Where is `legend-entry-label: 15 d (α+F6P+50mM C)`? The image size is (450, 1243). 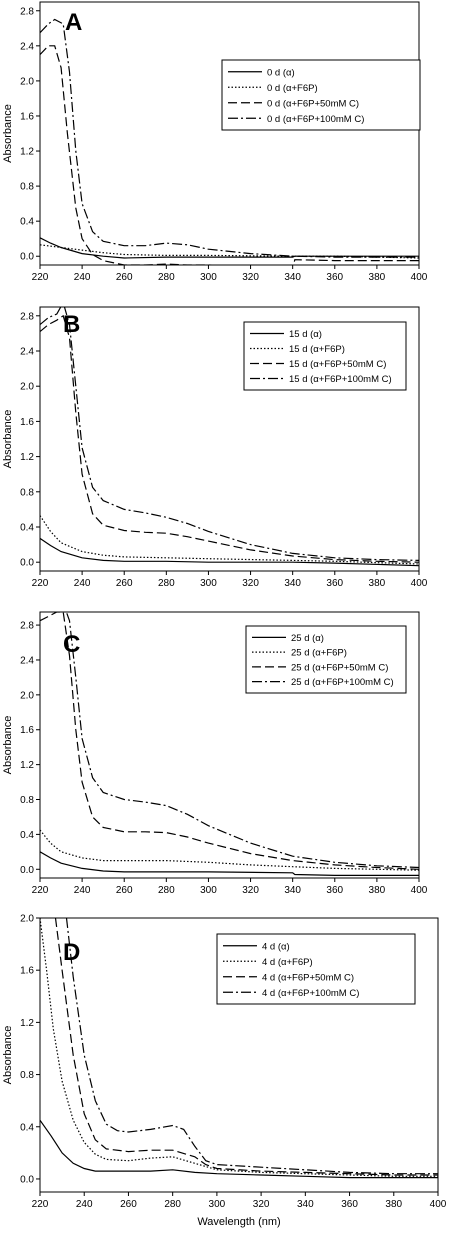 legend-entry-label: 15 d (α+F6P+50mM C) is located at coordinates (337, 364).